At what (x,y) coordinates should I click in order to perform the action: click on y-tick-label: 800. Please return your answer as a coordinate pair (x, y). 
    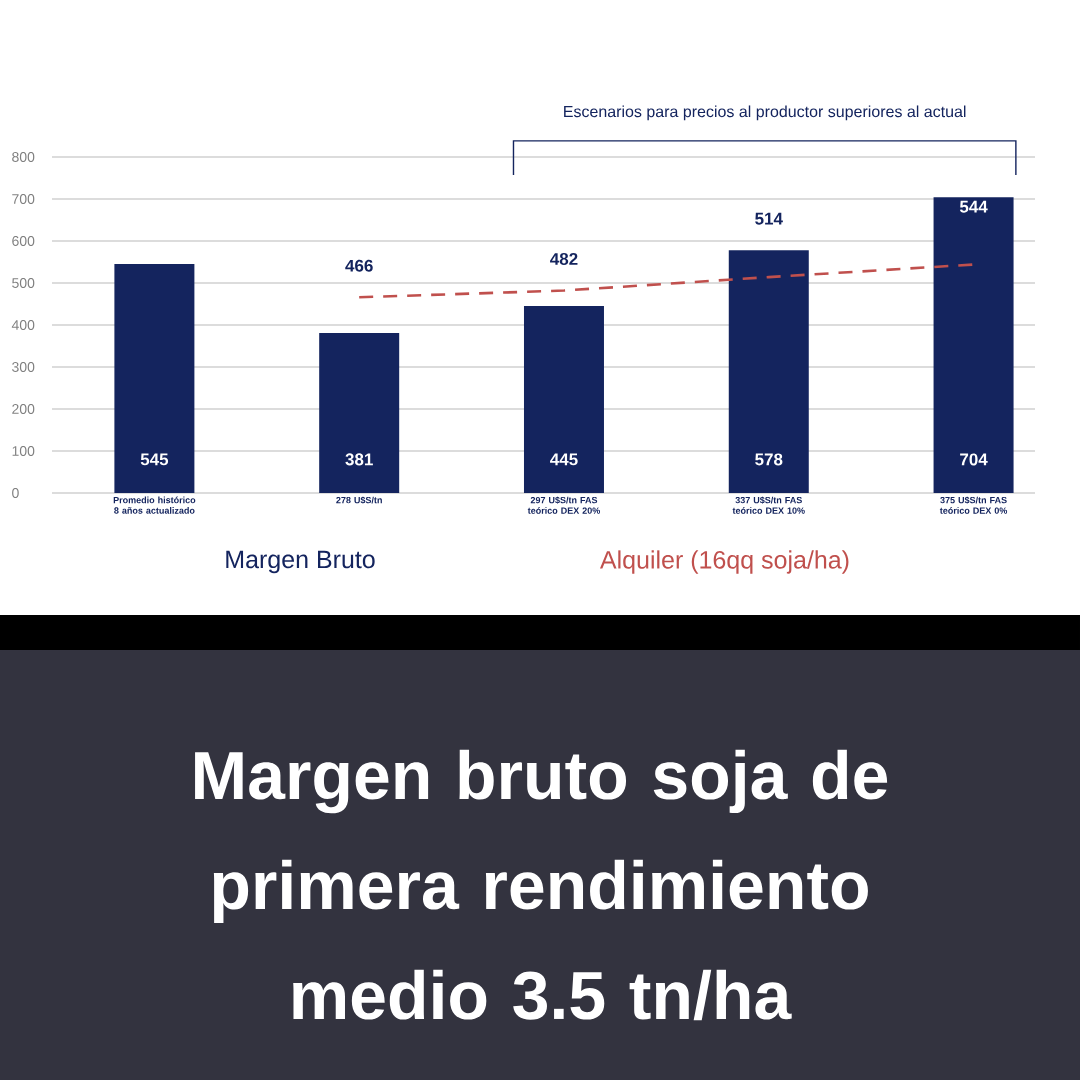
    Looking at the image, I should click on (23, 157).